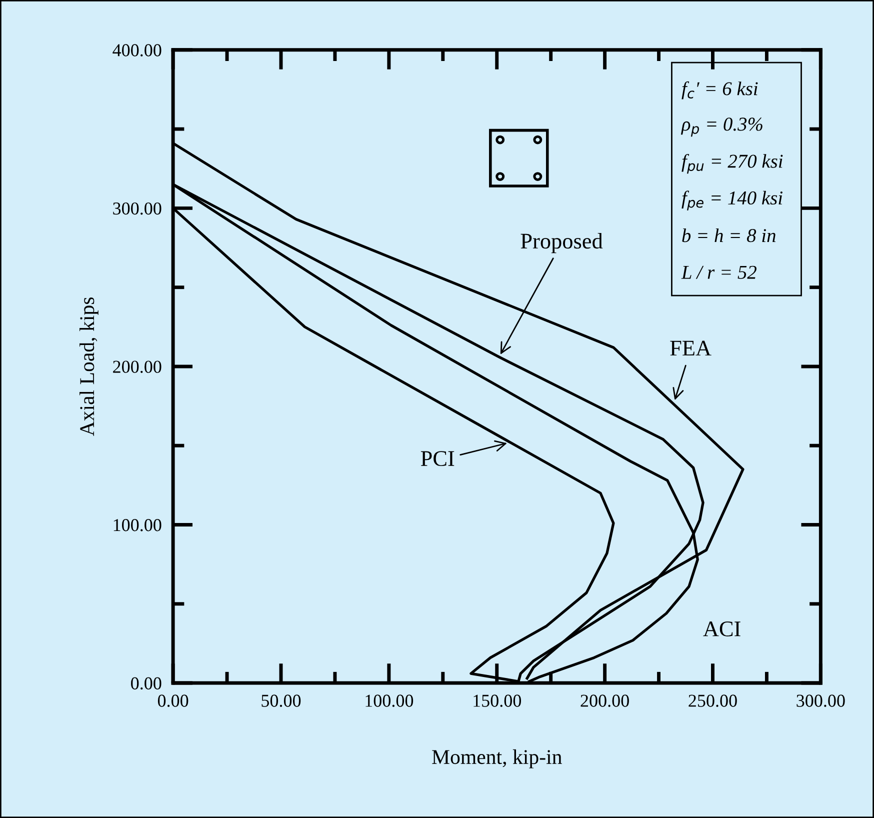 The image size is (874, 818). What do you see at coordinates (718, 272) in the screenshot?
I see `annotation: L / r = 52` at bounding box center [718, 272].